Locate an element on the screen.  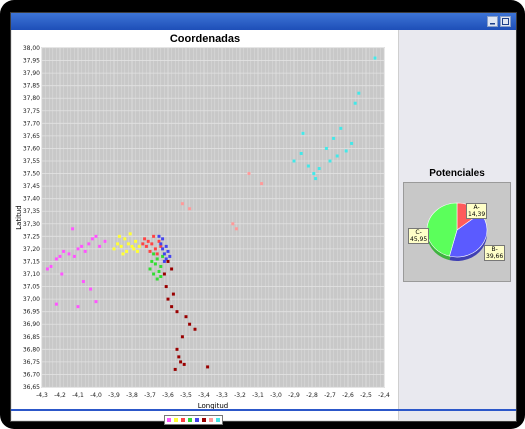
pie-chart-area: A- 14,39 B- 39,66 C- 45,95 is located at coordinates (457, 232).